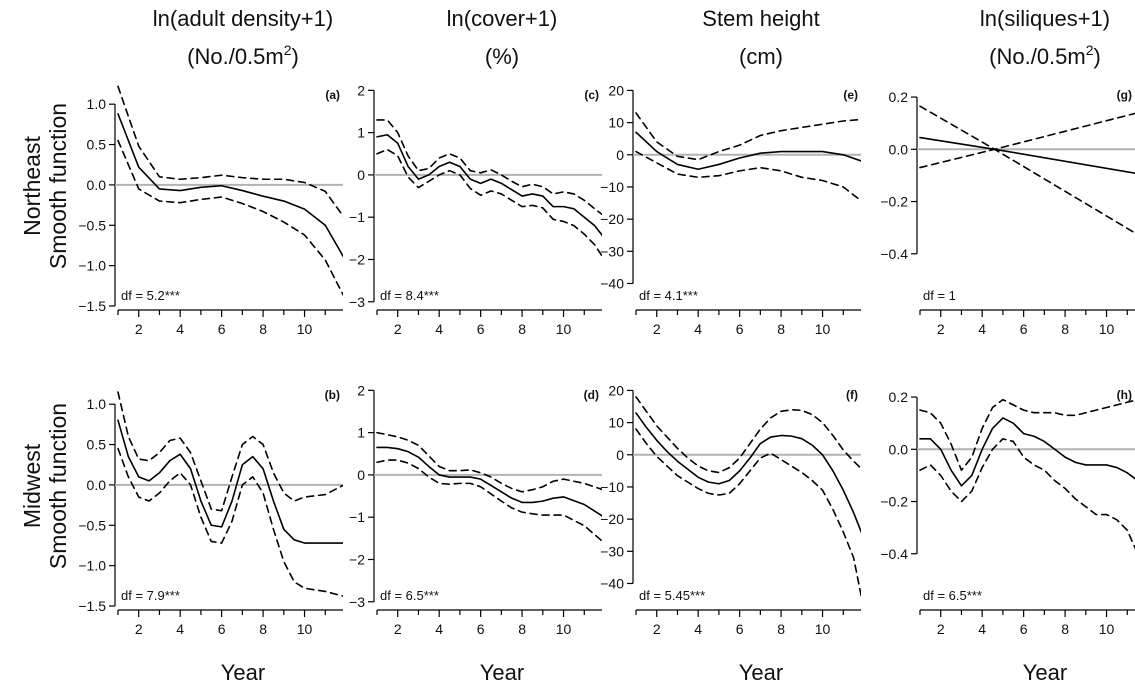 The width and height of the screenshot is (1135, 689). I want to click on y-tick-label: 0.5, so click(97, 445).